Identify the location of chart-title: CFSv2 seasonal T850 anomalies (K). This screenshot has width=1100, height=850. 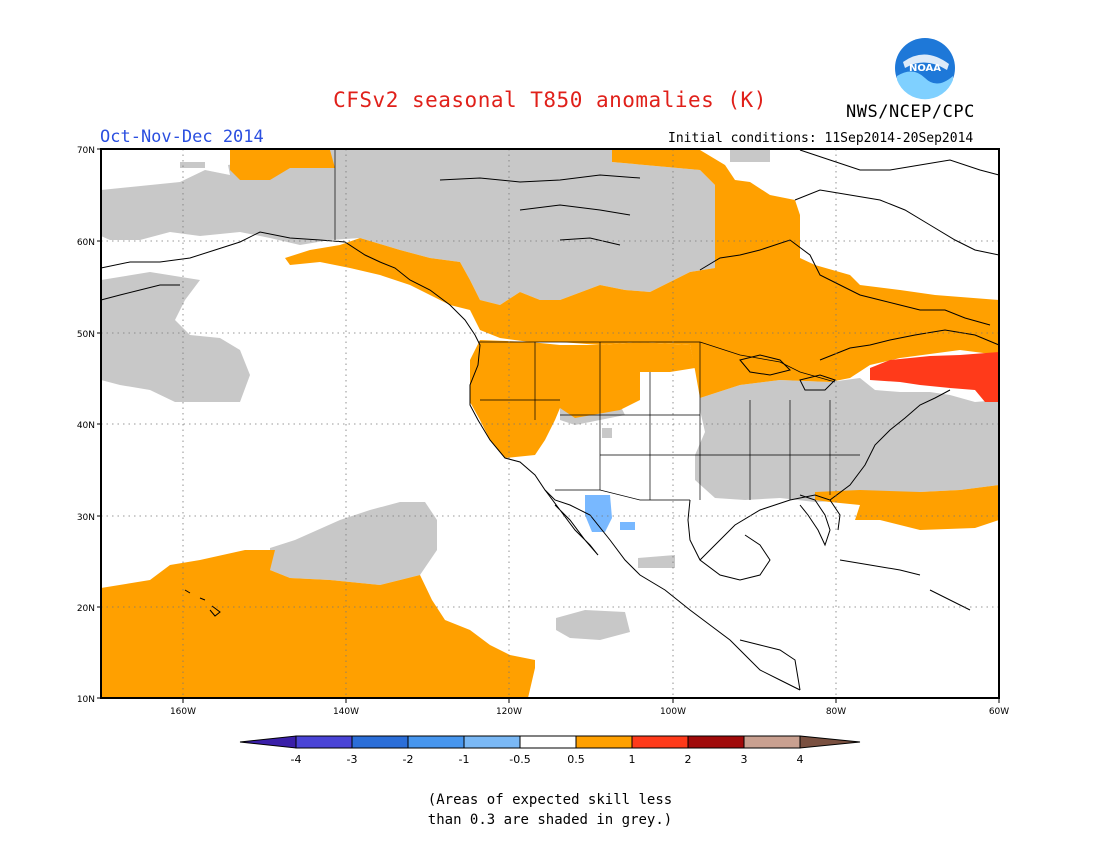
(550, 100).